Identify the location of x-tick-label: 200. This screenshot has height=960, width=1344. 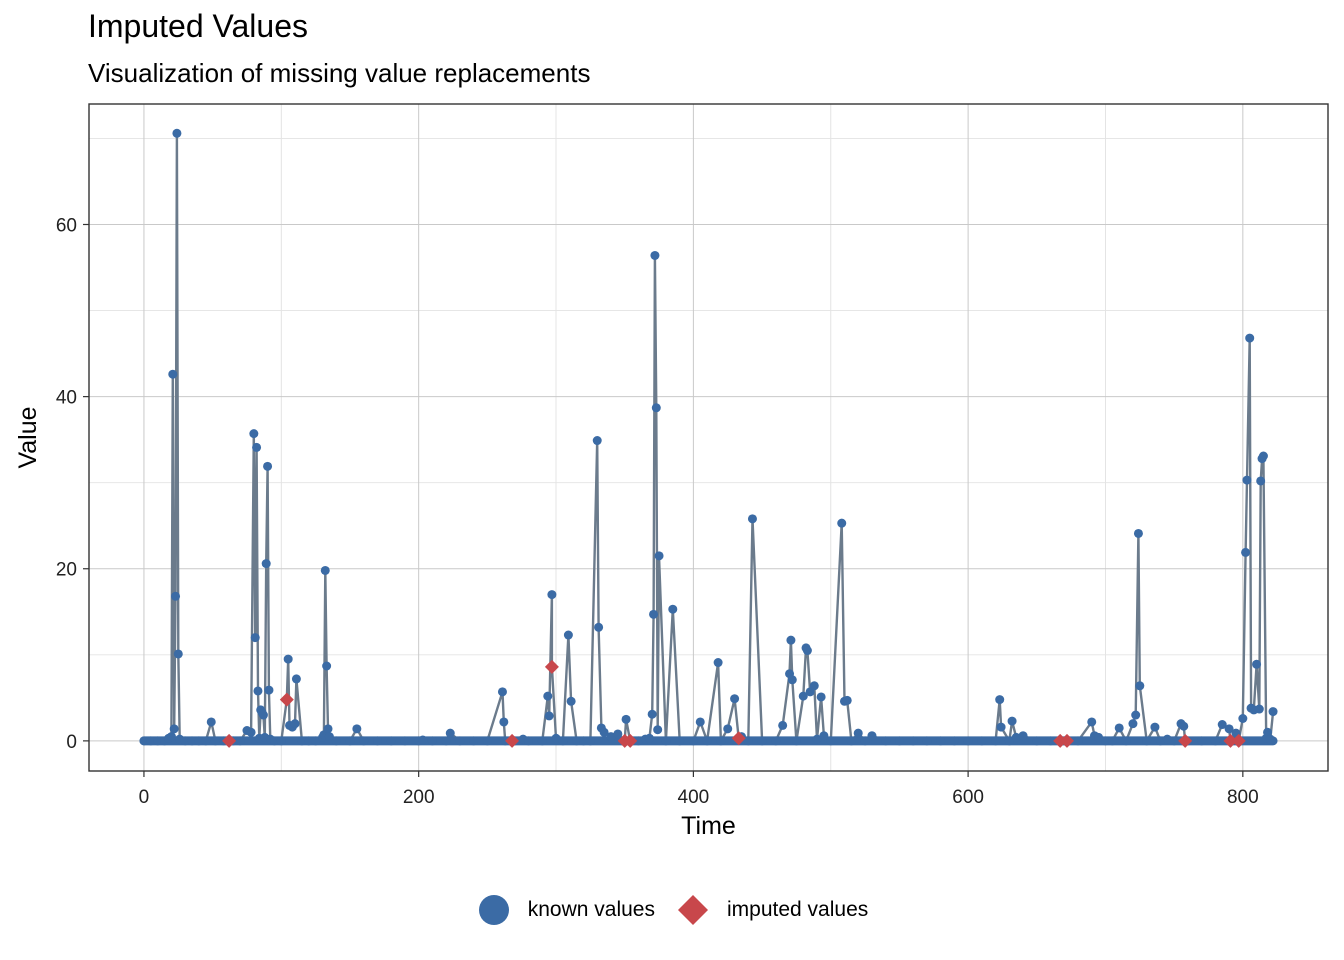
(419, 797).